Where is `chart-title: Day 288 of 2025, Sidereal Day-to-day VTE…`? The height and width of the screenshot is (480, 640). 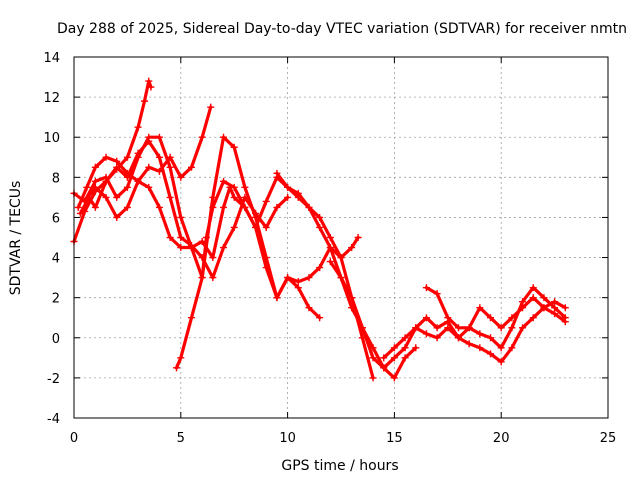
chart-title: Day 288 of 2025, Sidereal Day-to-day VTE… is located at coordinates (342, 29).